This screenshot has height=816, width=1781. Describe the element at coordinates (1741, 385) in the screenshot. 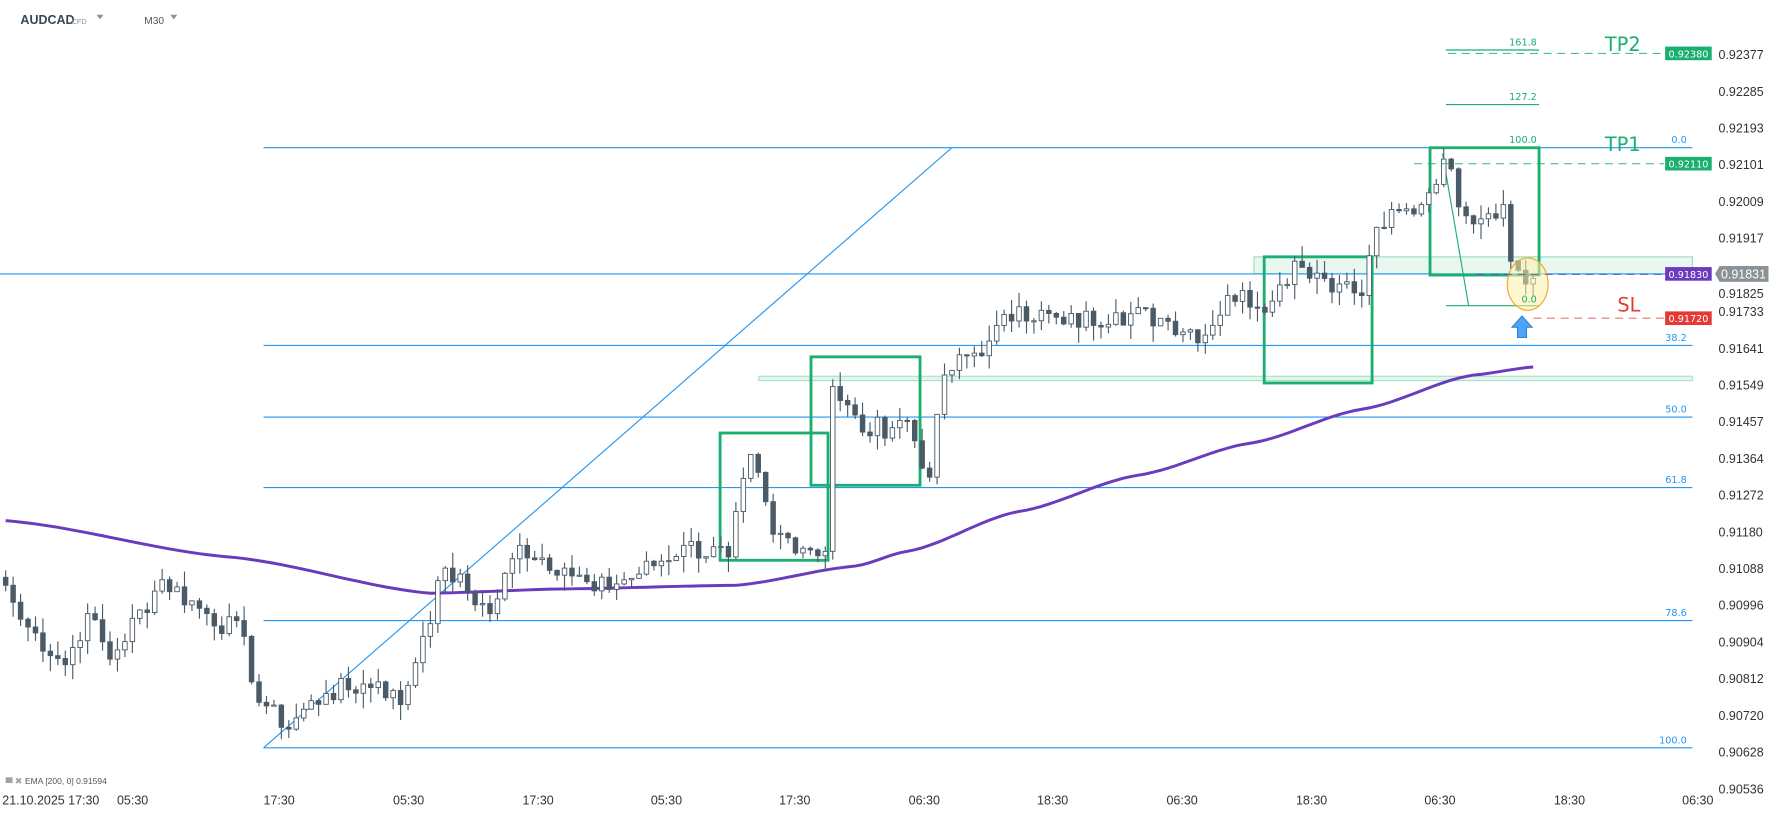

I see `price-axis-label: 0.91549` at that location.